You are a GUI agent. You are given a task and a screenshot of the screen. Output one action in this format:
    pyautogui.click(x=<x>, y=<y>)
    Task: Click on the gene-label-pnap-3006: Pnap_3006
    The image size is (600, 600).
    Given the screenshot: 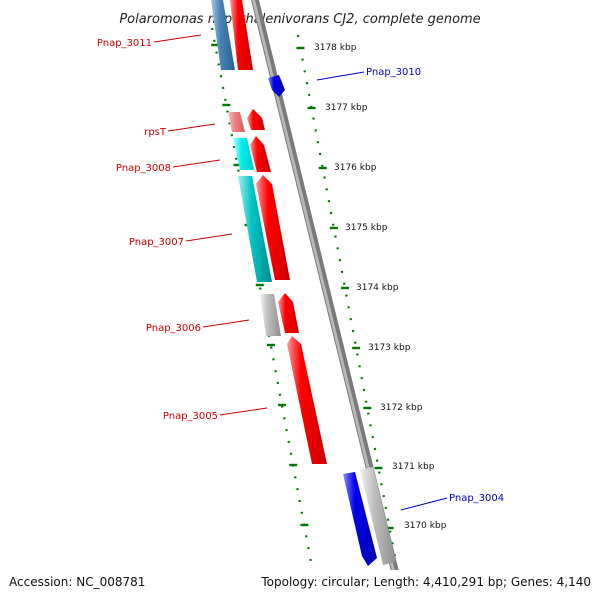 What is the action you would take?
    pyautogui.click(x=173, y=328)
    